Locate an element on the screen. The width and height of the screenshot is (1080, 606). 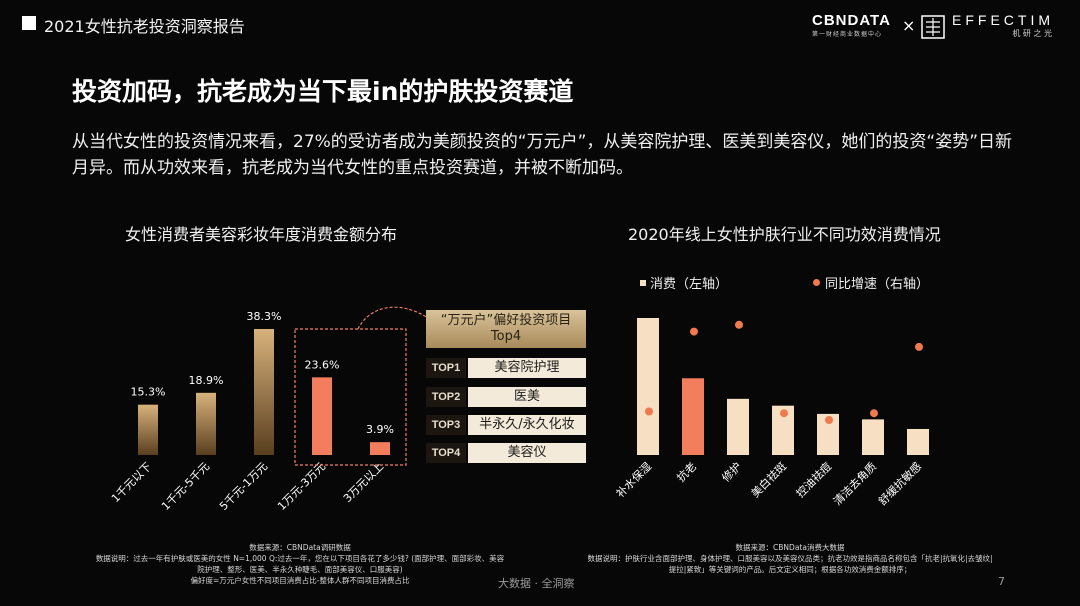
top4-label: 美容院护理 is located at coordinates (527, 368).